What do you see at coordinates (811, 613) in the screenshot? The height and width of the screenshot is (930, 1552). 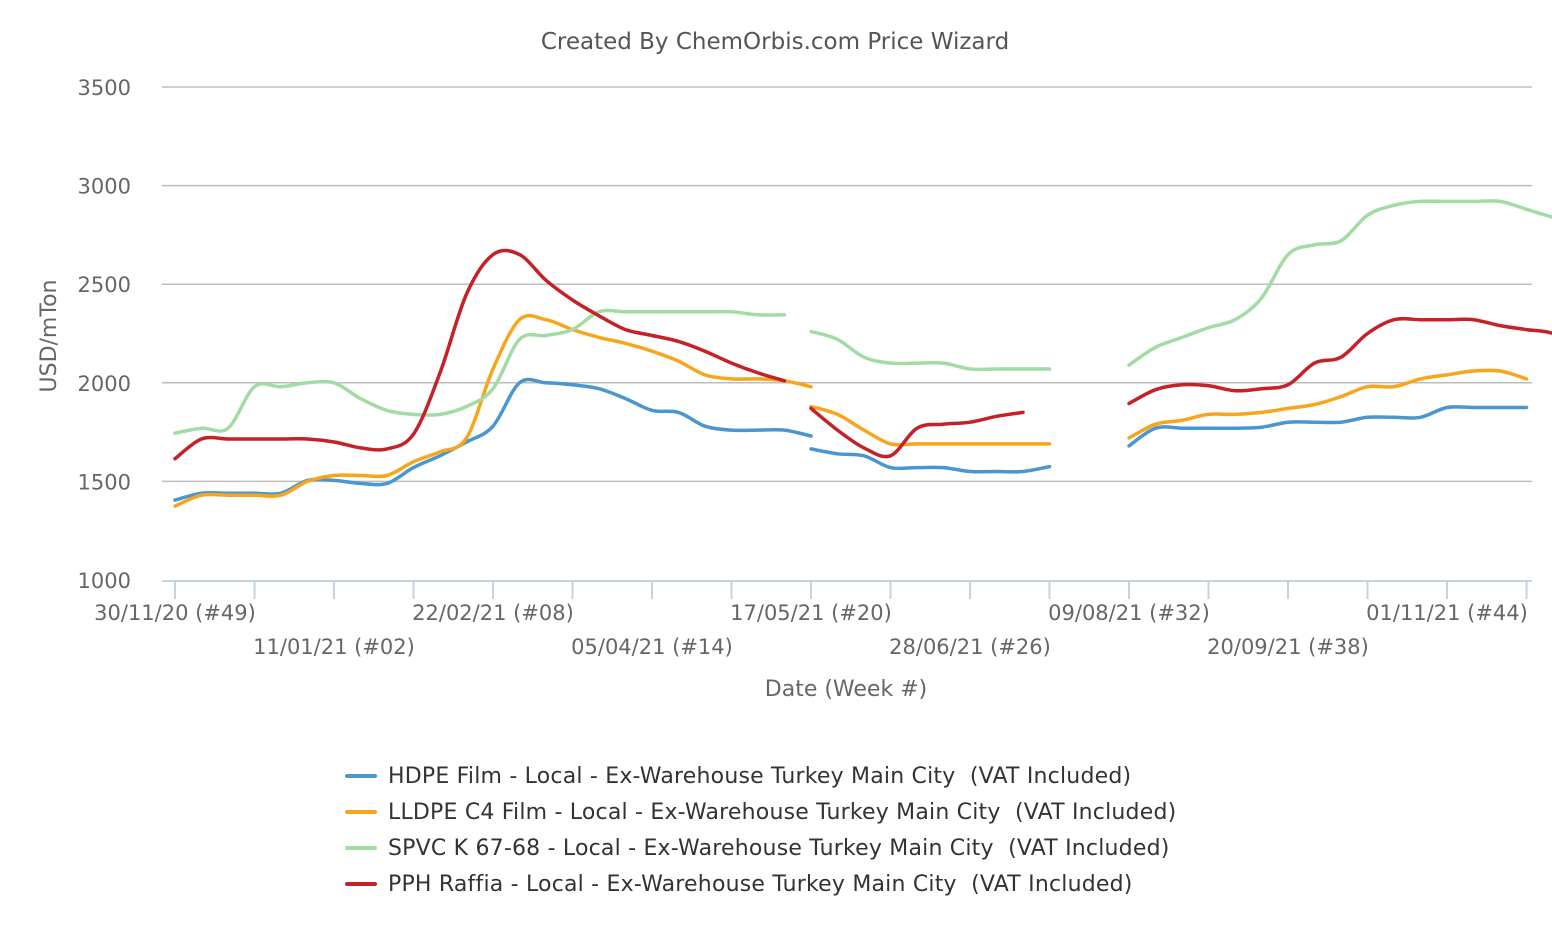 I see `x-tick-label-4: 17/05/21 (#20)` at bounding box center [811, 613].